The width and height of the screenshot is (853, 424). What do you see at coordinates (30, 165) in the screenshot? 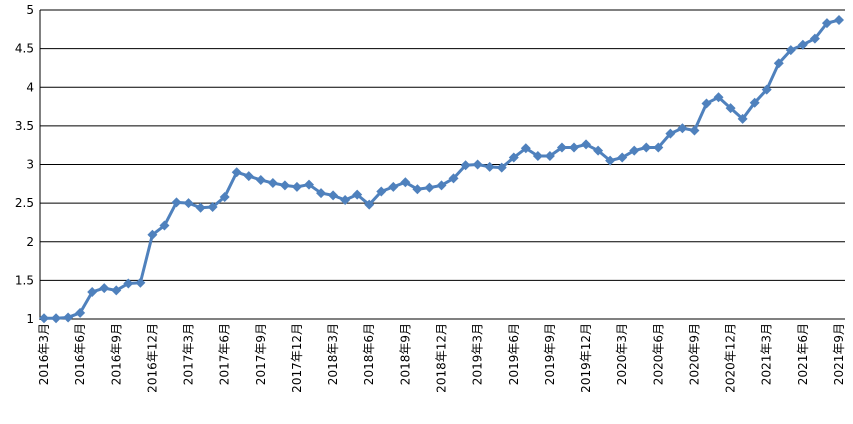
I see `y-tick-label: 3` at bounding box center [30, 165].